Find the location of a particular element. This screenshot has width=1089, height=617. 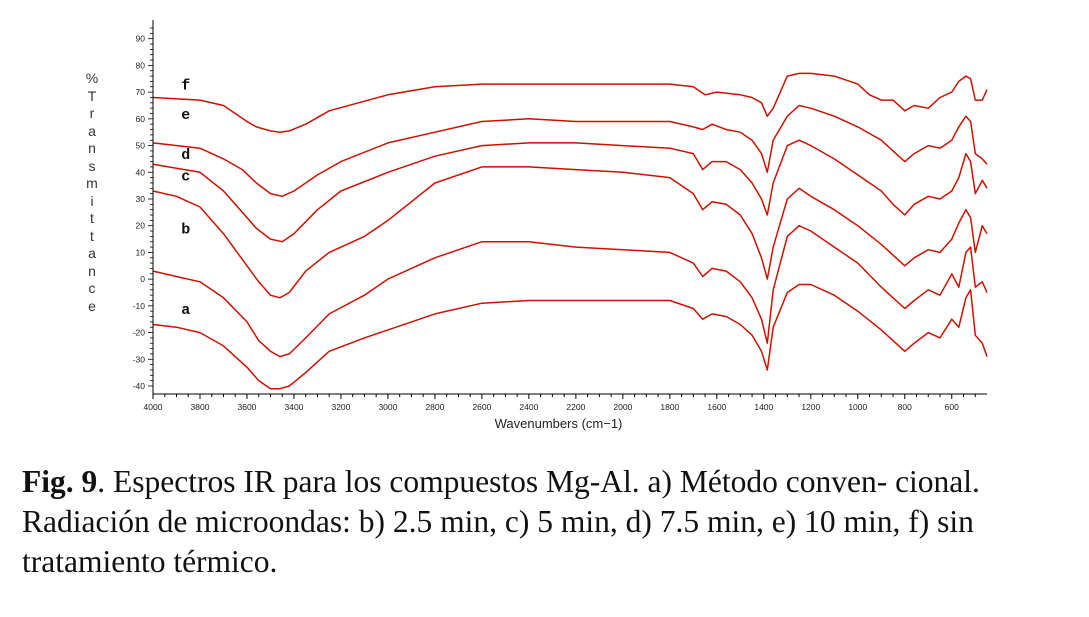

y-tick-label: 30 is located at coordinates (141, 199).